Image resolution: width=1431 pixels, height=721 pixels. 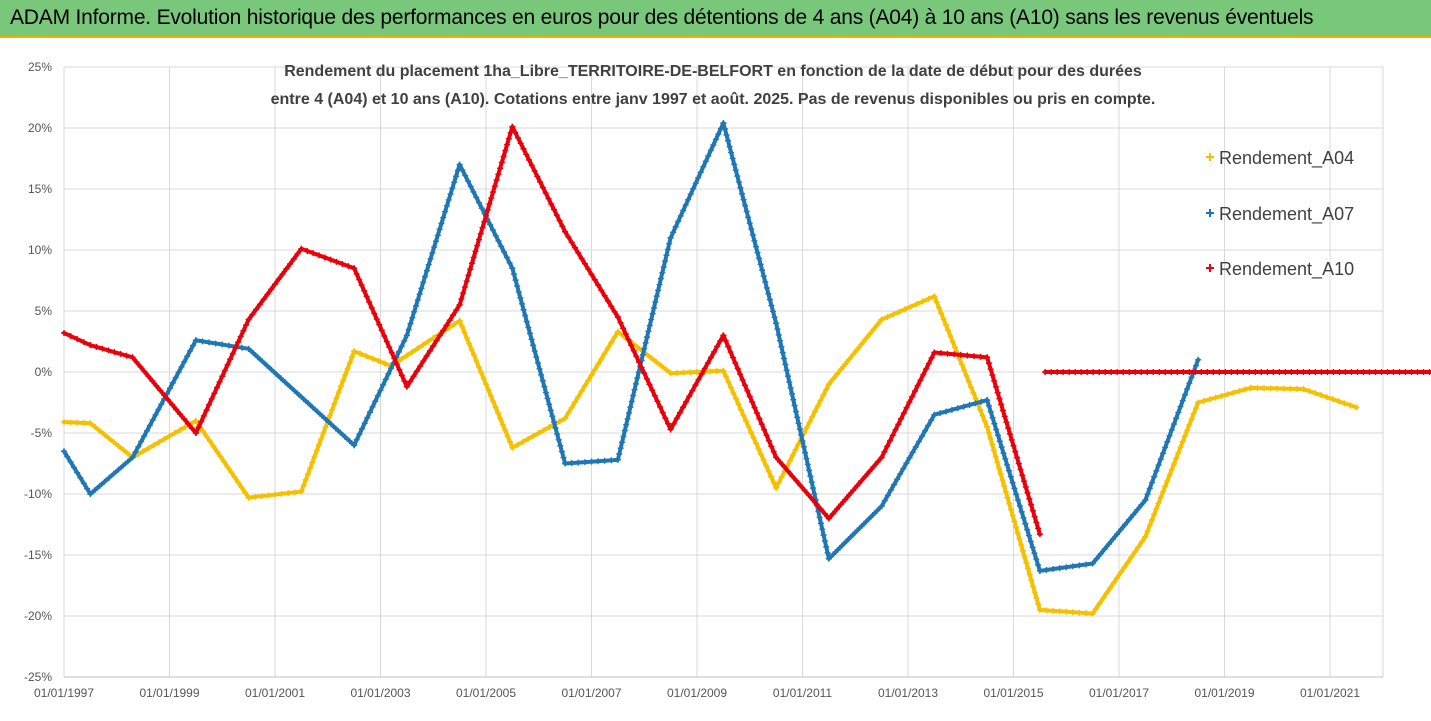 What do you see at coordinates (42, 433) in the screenshot?
I see `y-tick-label: -5%` at bounding box center [42, 433].